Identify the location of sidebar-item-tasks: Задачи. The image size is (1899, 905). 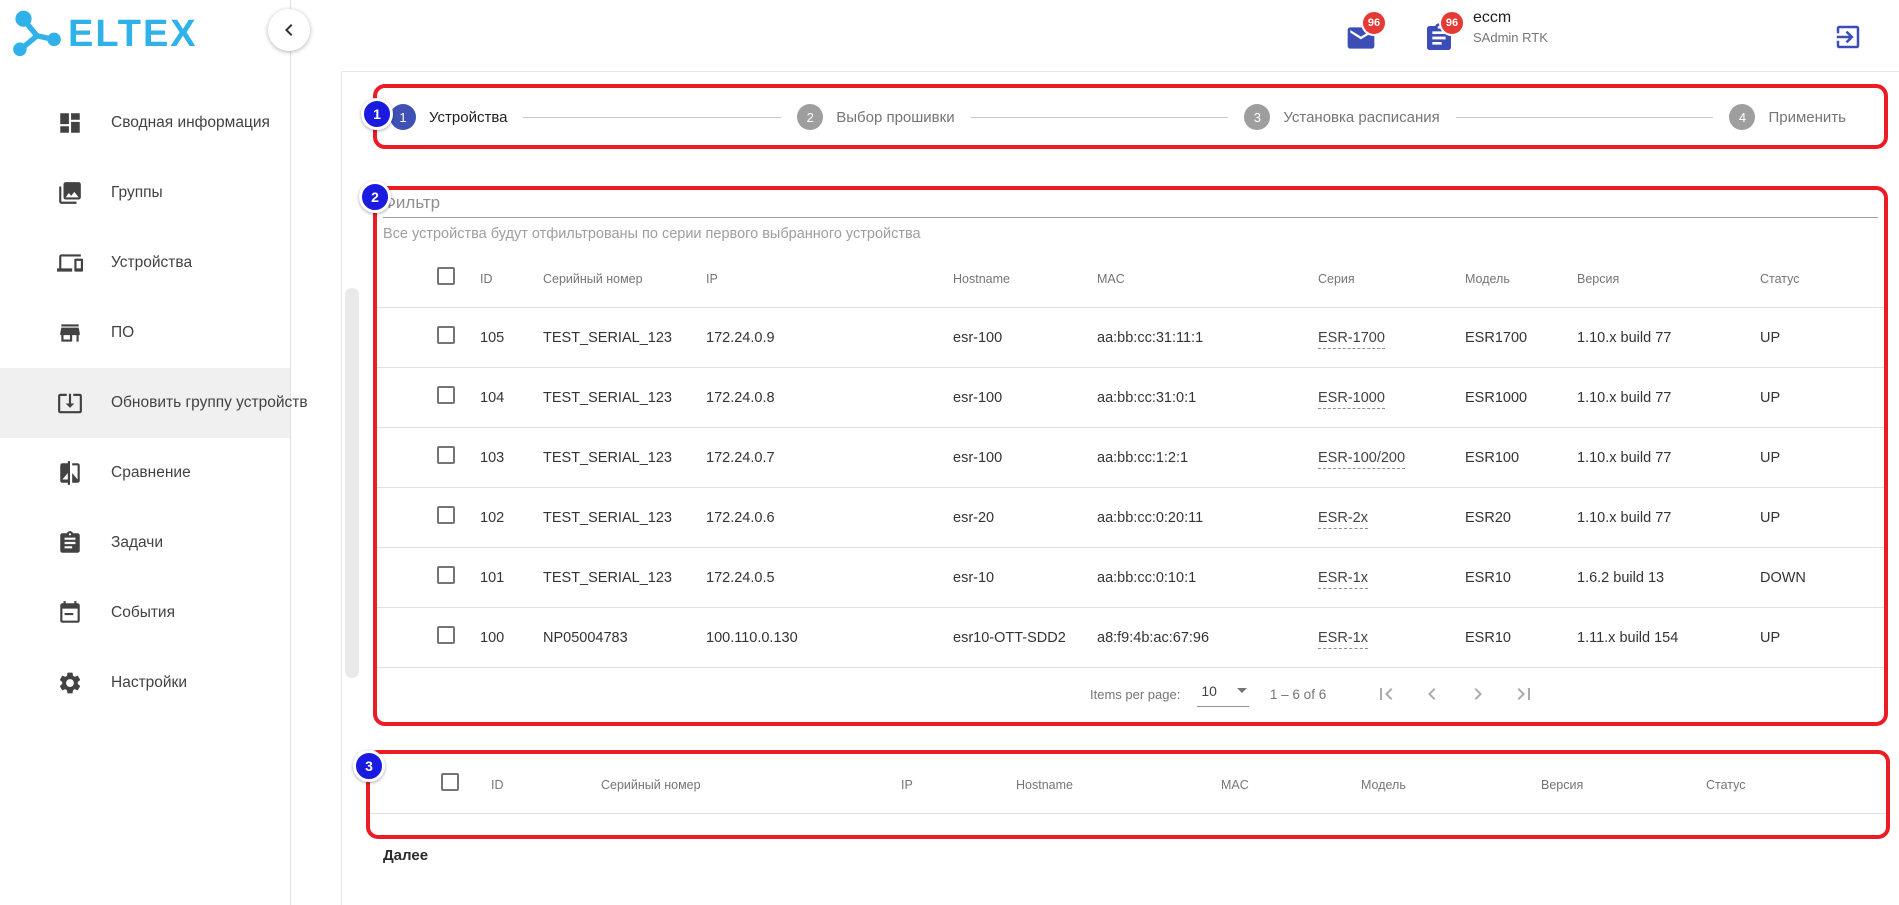
(145, 543).